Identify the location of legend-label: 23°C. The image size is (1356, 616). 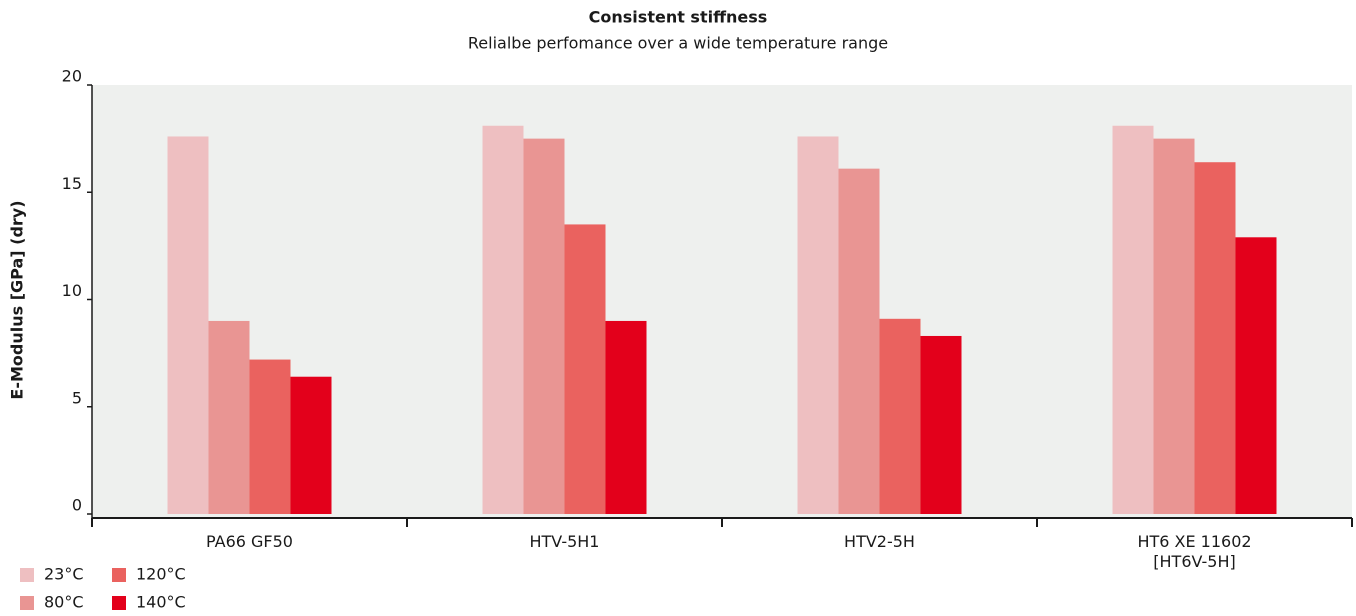
(64, 574).